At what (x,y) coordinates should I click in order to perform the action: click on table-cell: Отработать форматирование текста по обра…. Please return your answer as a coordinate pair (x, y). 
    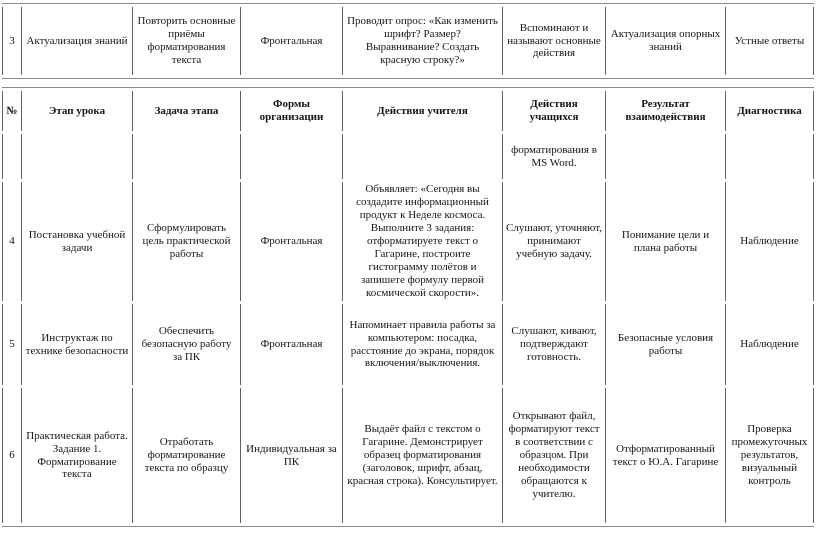
    Looking at the image, I should click on (186, 455).